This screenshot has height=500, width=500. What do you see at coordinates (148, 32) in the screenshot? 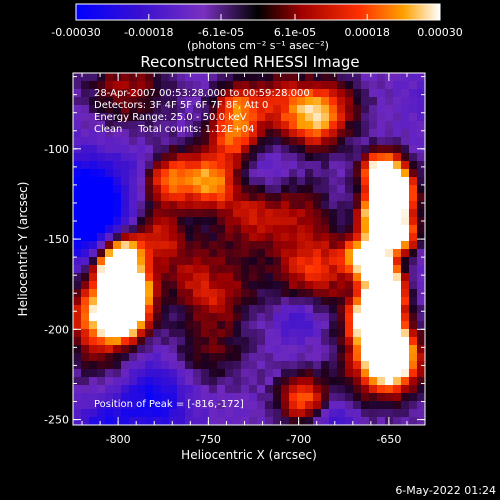
I see `colorbar-tick-label: -0.00018` at bounding box center [148, 32].